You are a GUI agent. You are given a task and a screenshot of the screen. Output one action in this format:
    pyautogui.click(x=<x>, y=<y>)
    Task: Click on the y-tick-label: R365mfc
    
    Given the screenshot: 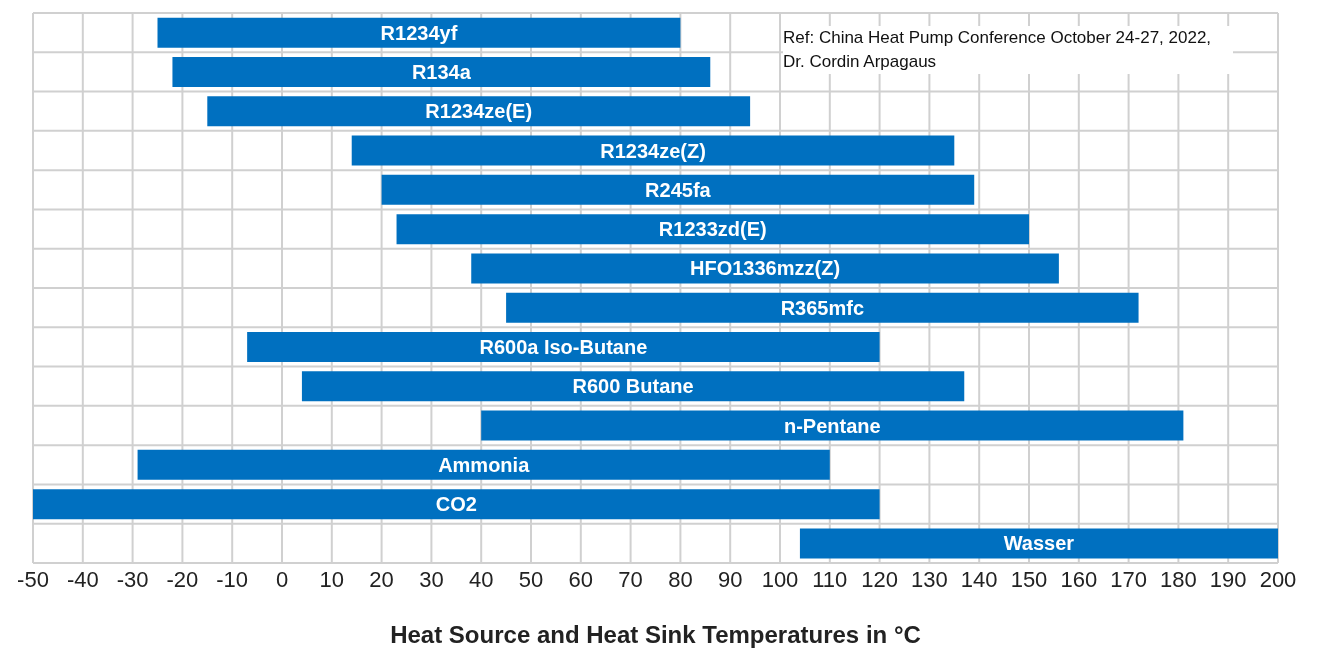 What is the action you would take?
    pyautogui.click(x=822, y=307)
    